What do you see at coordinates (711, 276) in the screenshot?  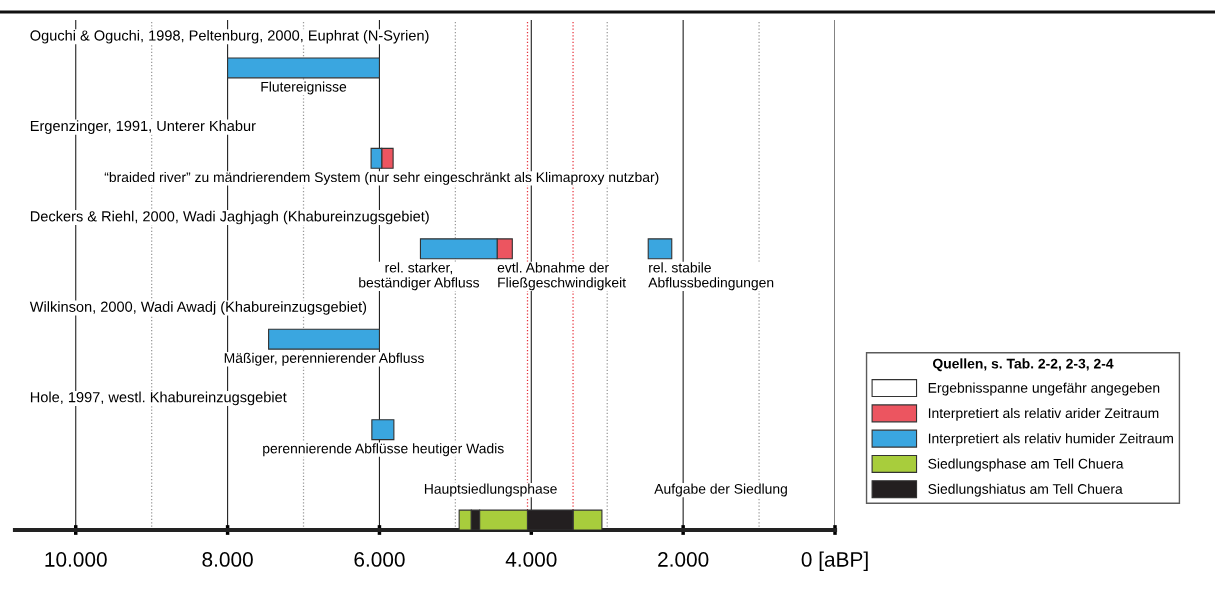 I see `annotation: rel. stabile Abflussbedingungen` at bounding box center [711, 276].